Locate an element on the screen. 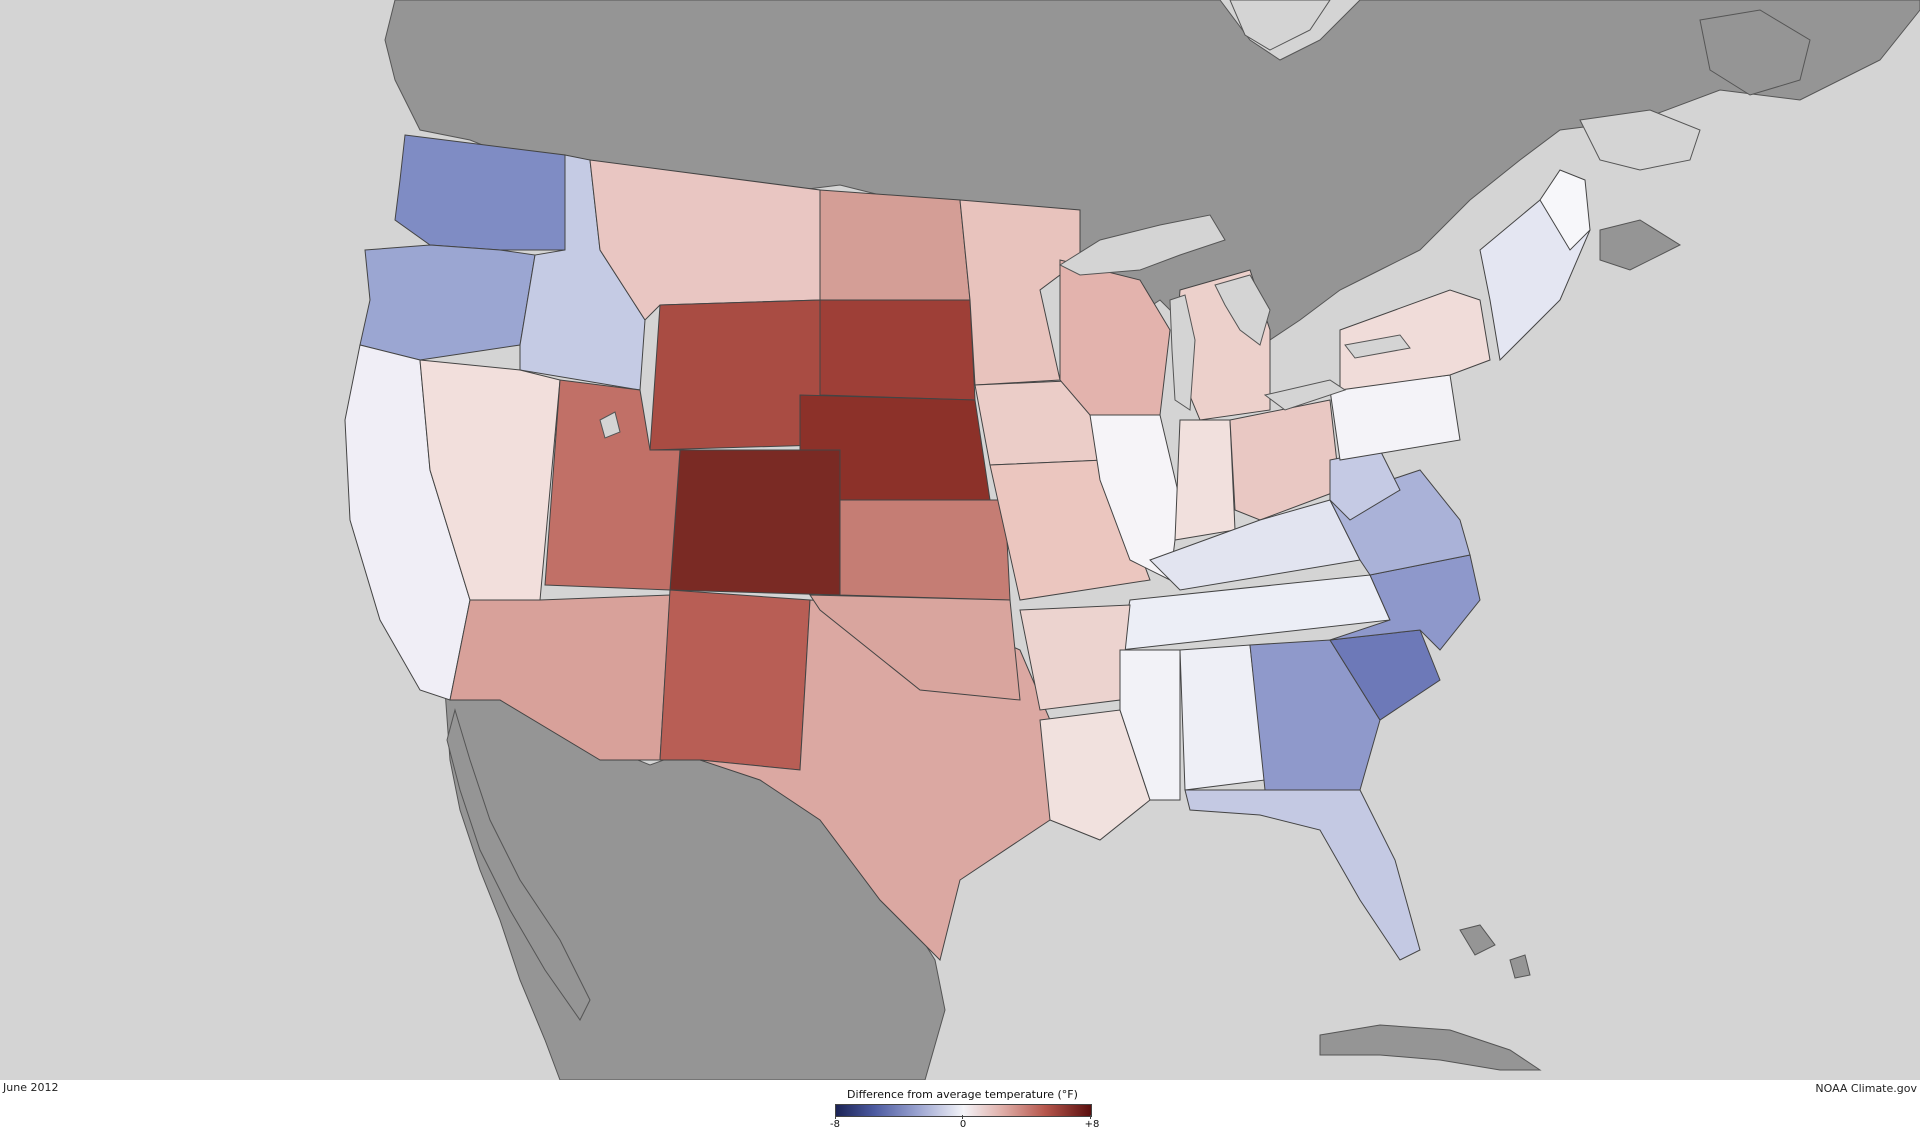 This screenshot has height=1140, width=1920. cuba is located at coordinates (1430, 1047).